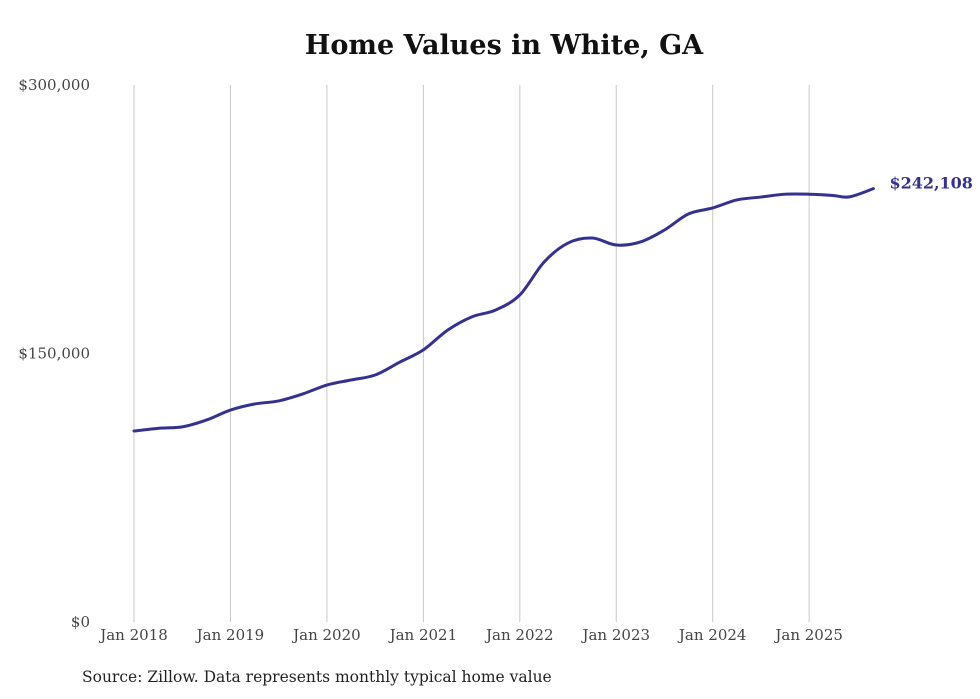 This screenshot has height=699, width=980. Describe the element at coordinates (808, 635) in the screenshot. I see `x-tick-label: Jan 2025` at that location.